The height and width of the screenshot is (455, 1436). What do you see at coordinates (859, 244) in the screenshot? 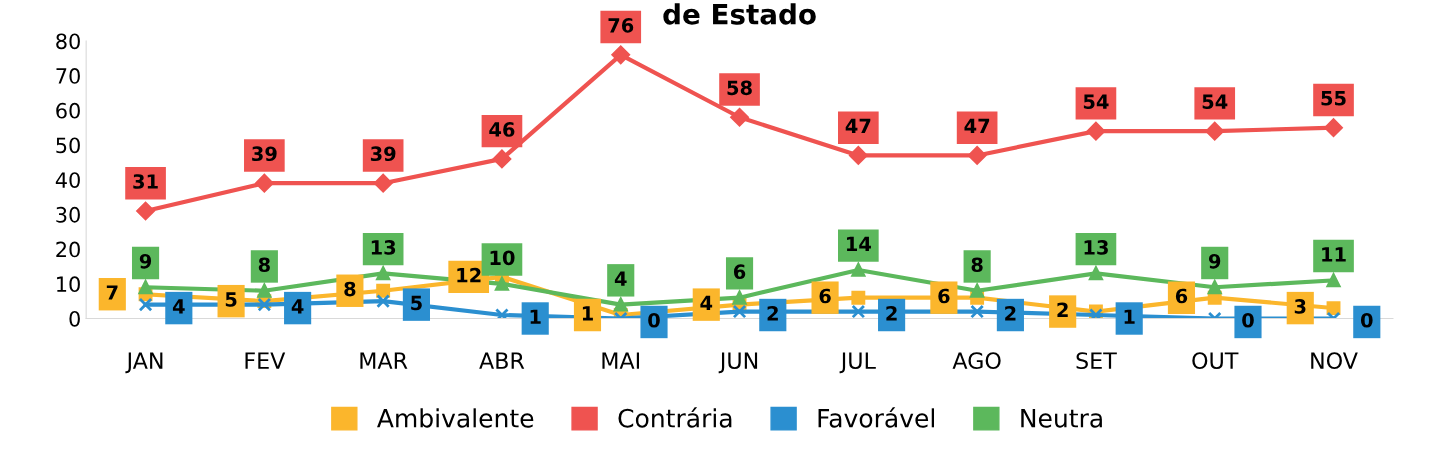
I see `data-label: 14` at bounding box center [859, 244].